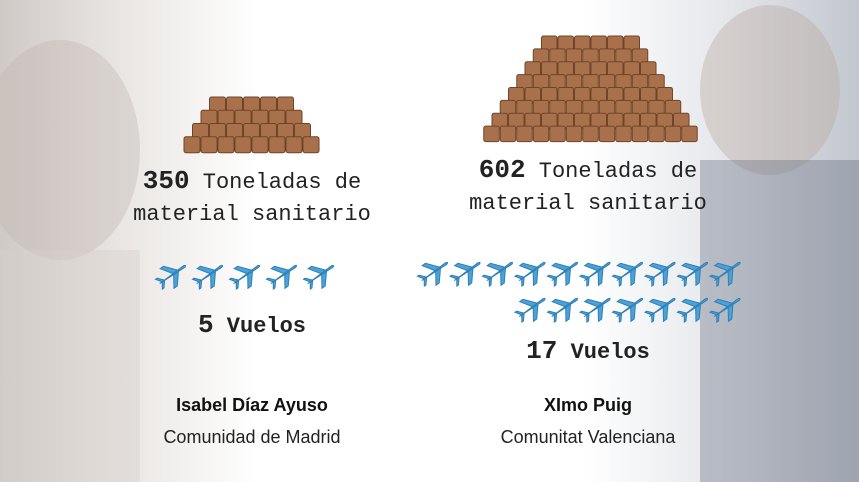 Image resolution: width=859 pixels, height=482 pixels. I want to click on flights-value: 17, so click(541, 351).